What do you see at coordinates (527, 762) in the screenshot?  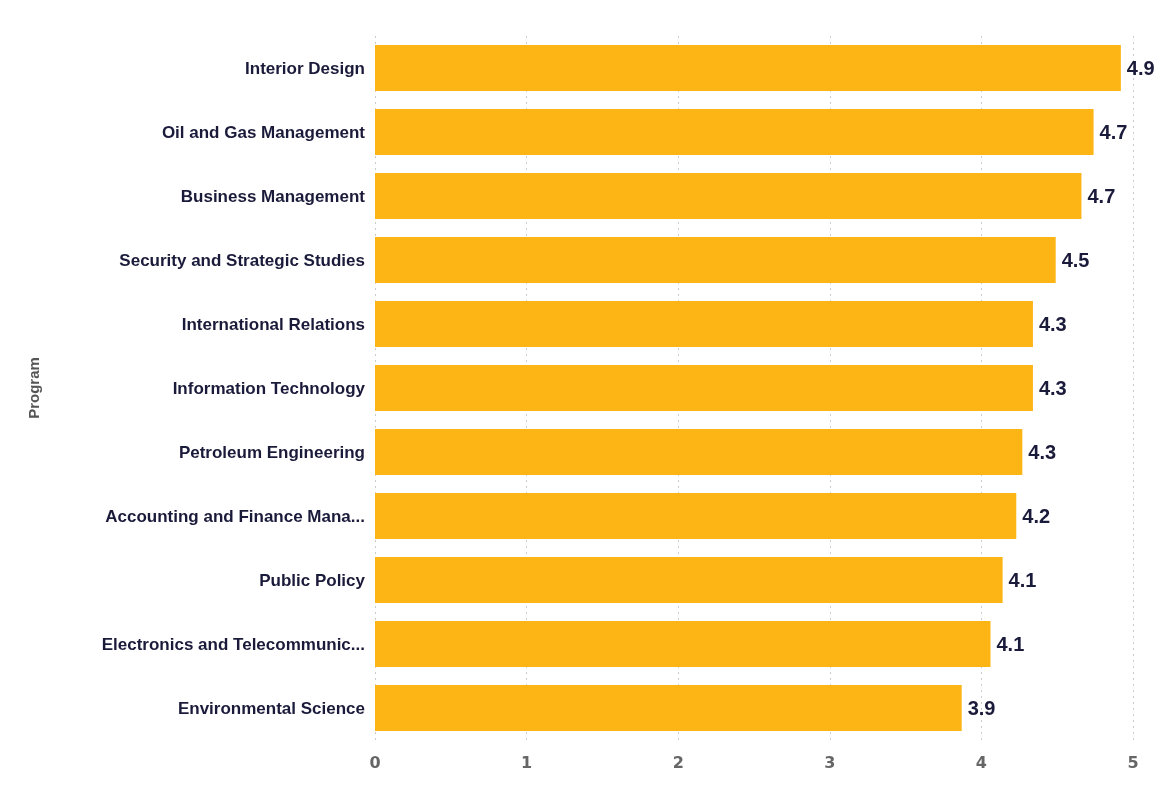 I see `x-tick-label: 1` at bounding box center [527, 762].